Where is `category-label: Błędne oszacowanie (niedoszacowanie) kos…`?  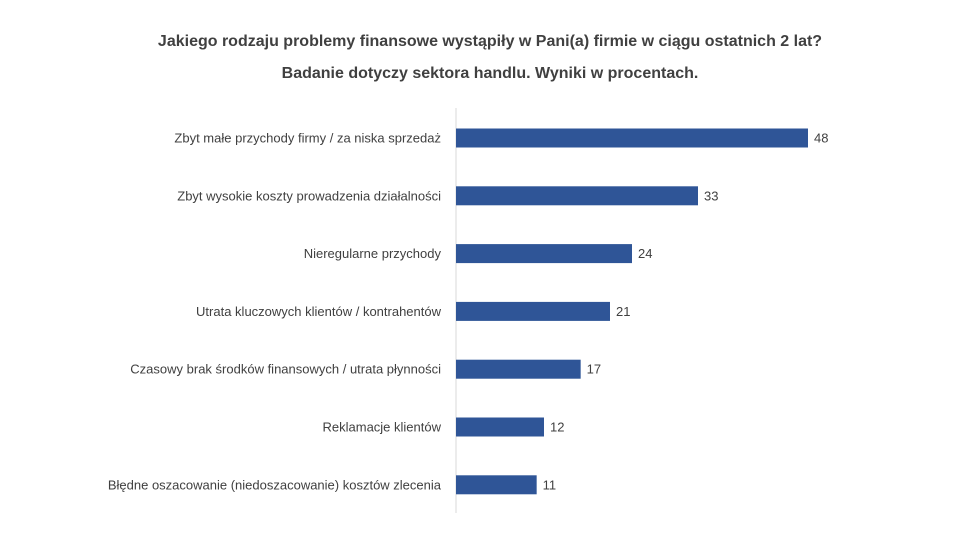
category-label: Błędne oszacowanie (niedoszacowanie) kos… is located at coordinates (275, 484).